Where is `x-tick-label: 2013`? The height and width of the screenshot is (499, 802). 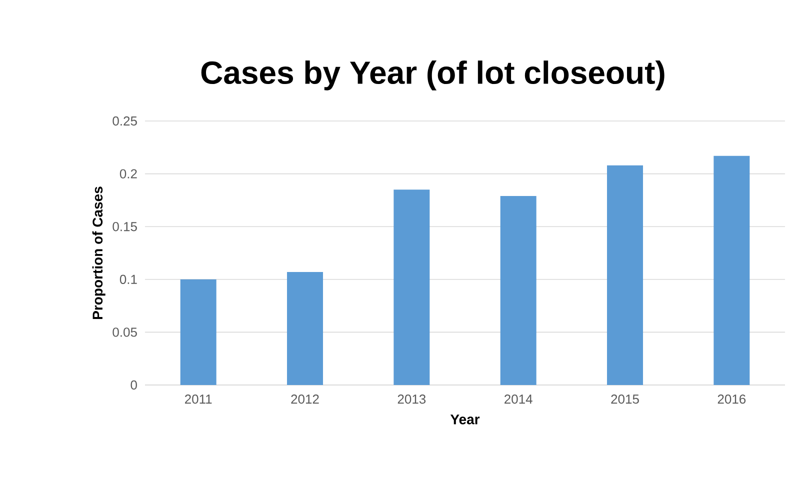
x-tick-label: 2013 is located at coordinates (412, 399).